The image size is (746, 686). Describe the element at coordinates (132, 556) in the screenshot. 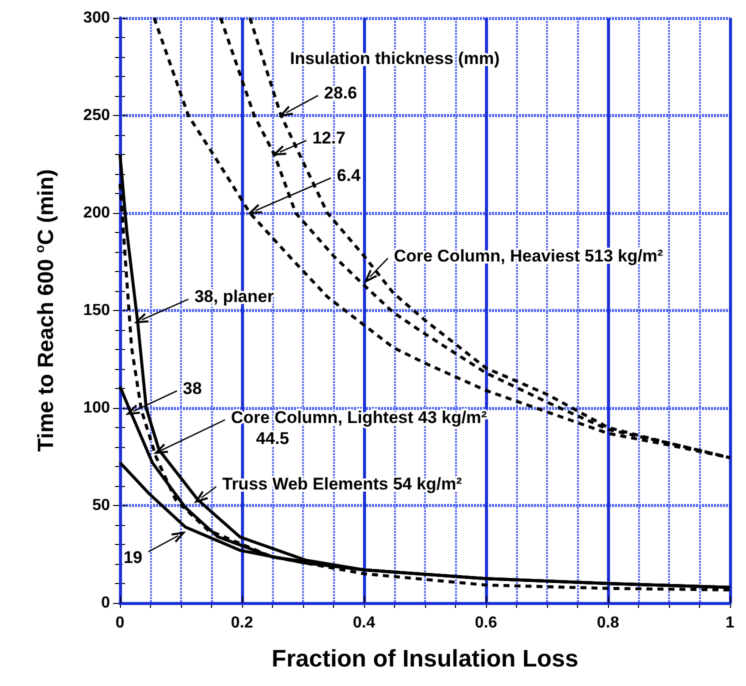

I see `annotation: 19` at that location.